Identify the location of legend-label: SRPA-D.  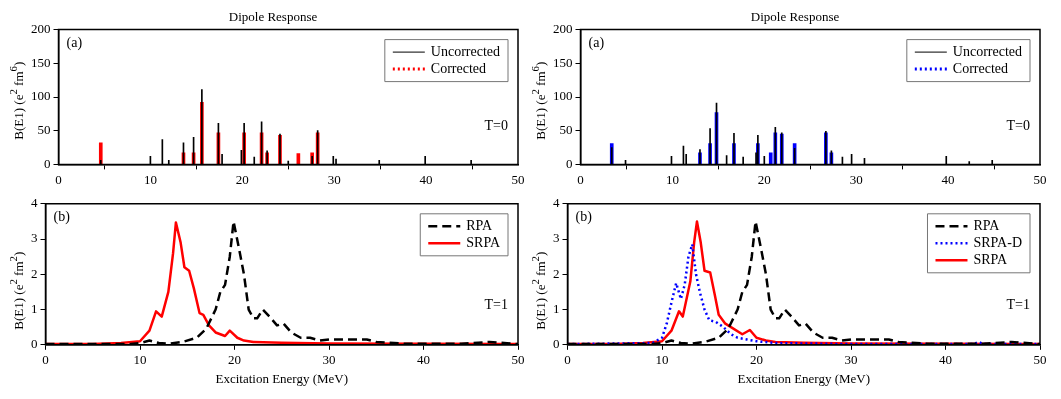
(998, 242).